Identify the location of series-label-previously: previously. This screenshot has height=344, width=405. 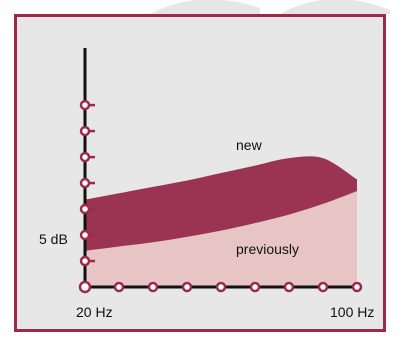
(267, 249).